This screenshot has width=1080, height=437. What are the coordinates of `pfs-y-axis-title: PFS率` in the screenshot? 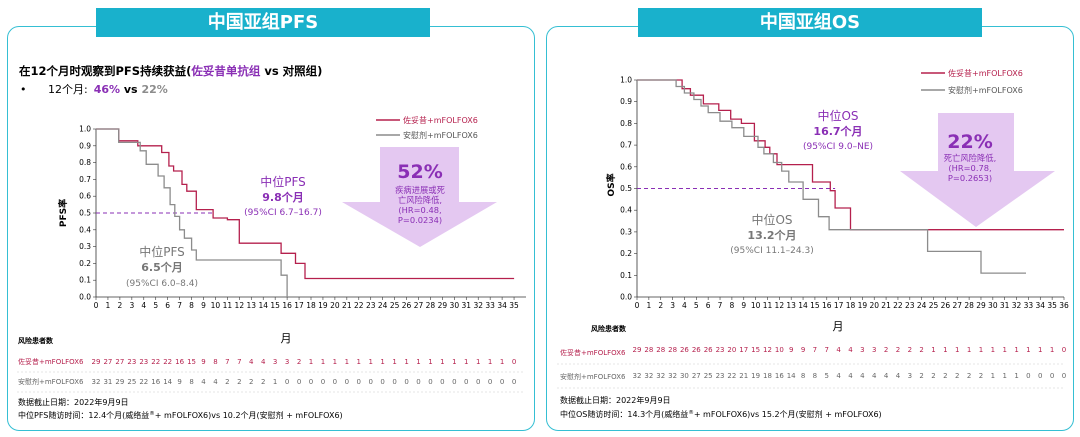 It's located at (63, 213).